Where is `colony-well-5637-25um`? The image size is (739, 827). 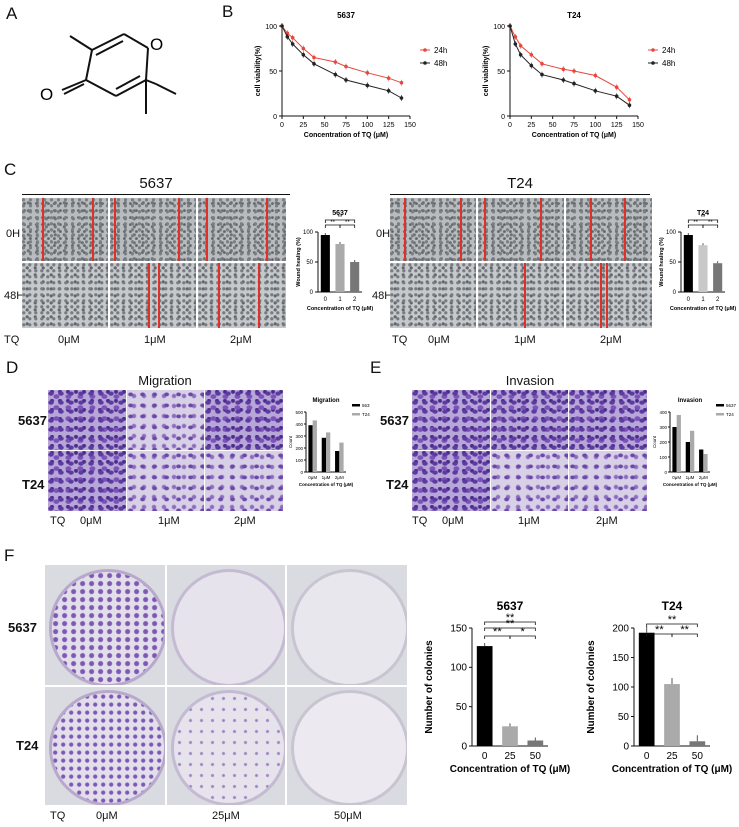
colony-well-5637-25um is located at coordinates (226, 625).